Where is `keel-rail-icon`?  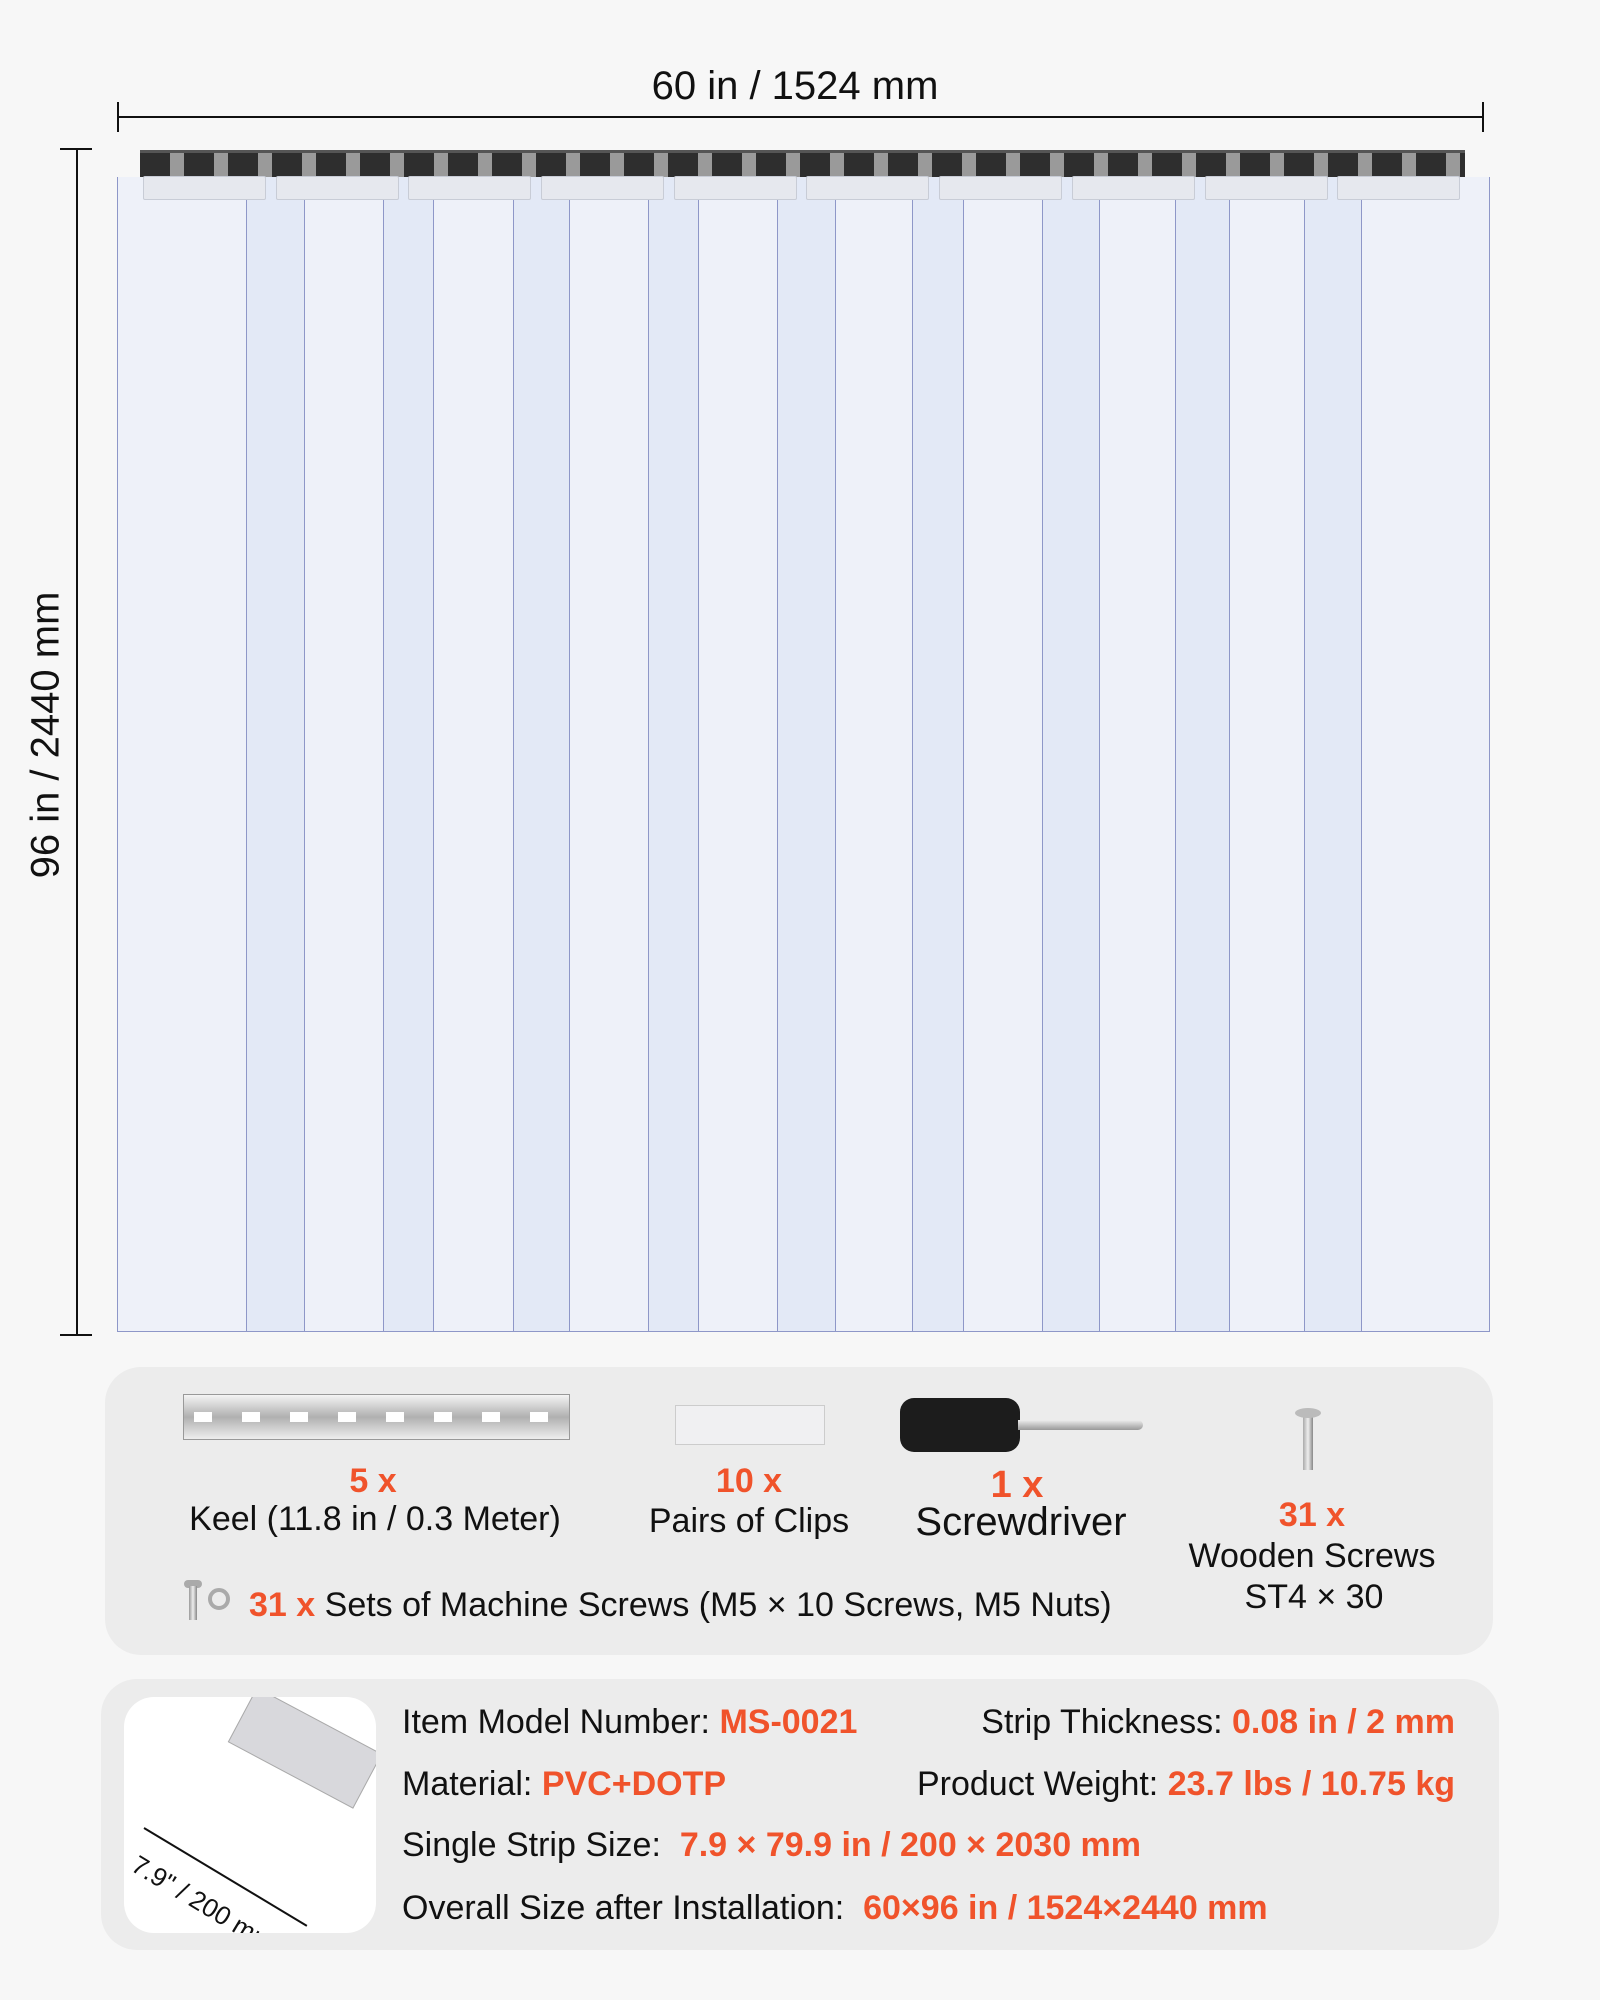 keel-rail-icon is located at coordinates (376, 1417).